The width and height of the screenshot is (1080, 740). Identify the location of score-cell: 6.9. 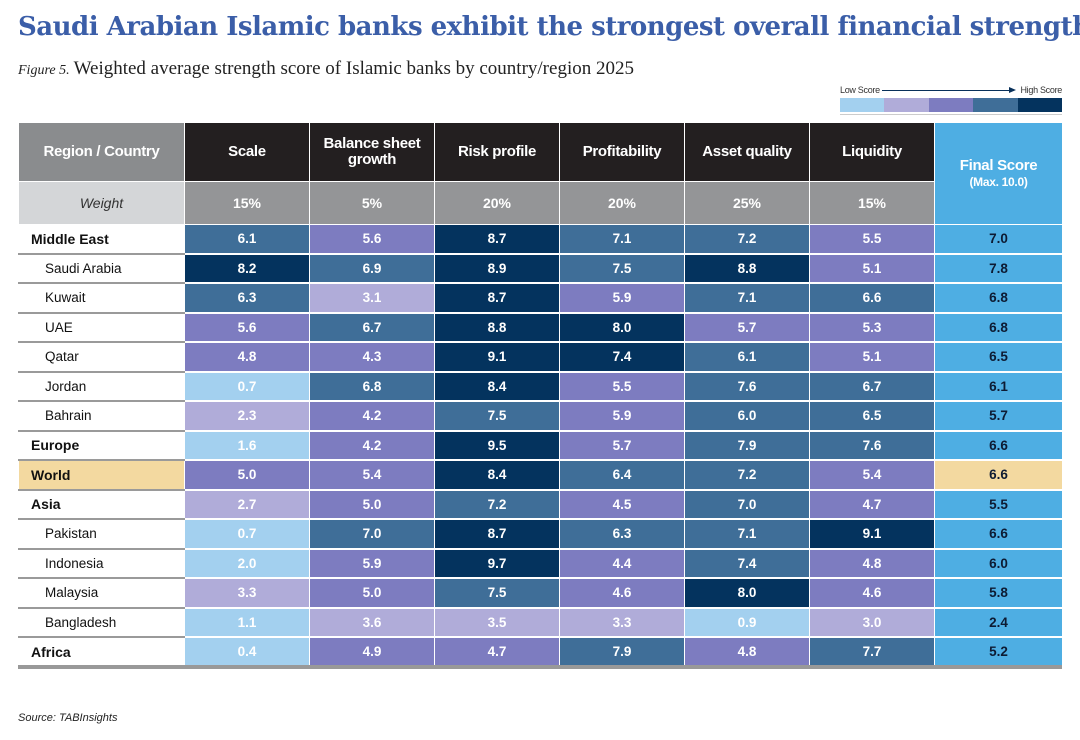
(372, 268).